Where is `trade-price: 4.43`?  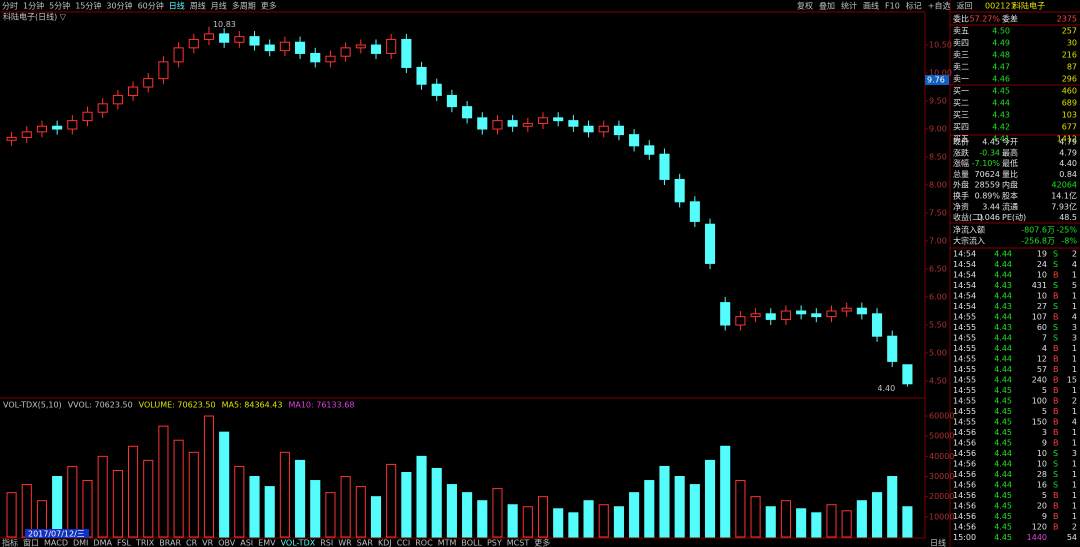
trade-price: 4.43 is located at coordinates (1003, 327).